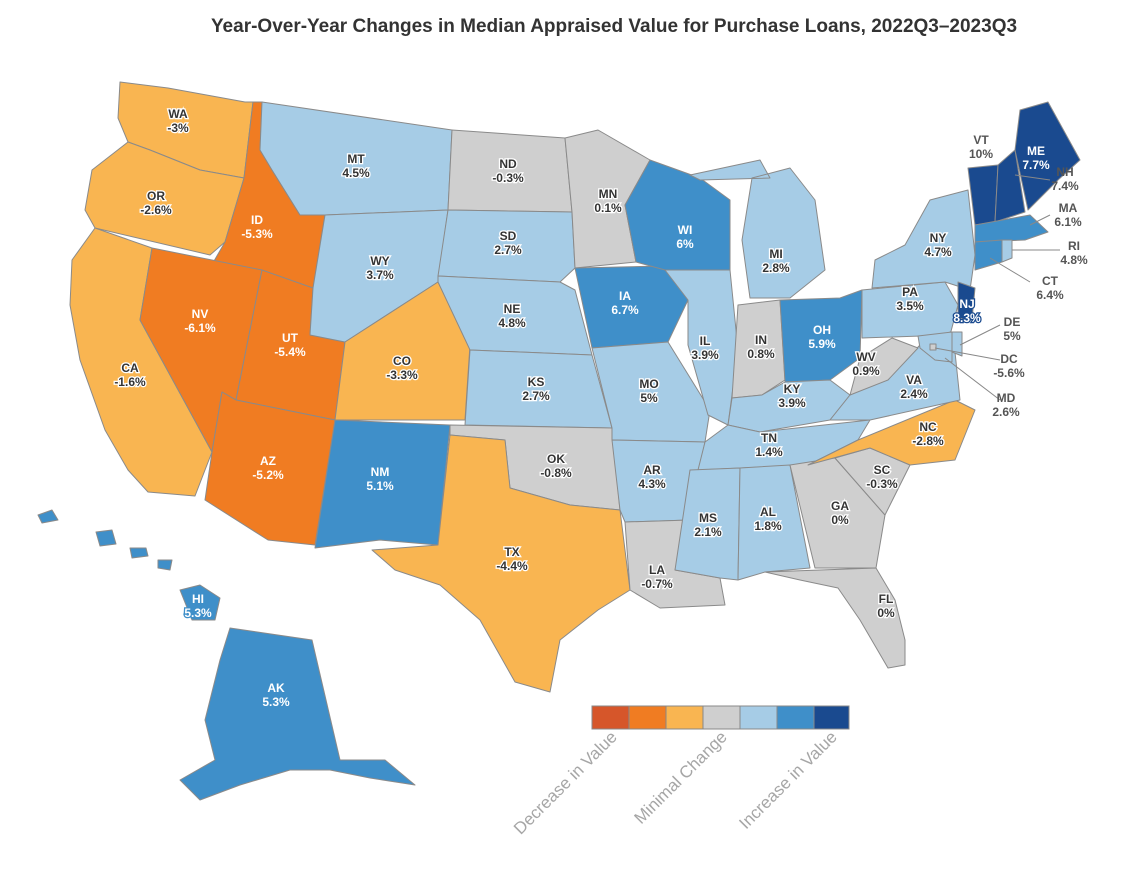  What do you see at coordinates (938, 245) in the screenshot?
I see `state-label-ny: NY 4.7%` at bounding box center [938, 245].